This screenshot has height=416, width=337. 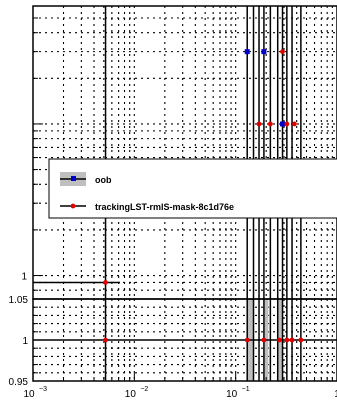 I want to click on legend: oob trackingLST-rmlS-mask-8c1d76e, so click(x=192, y=188).